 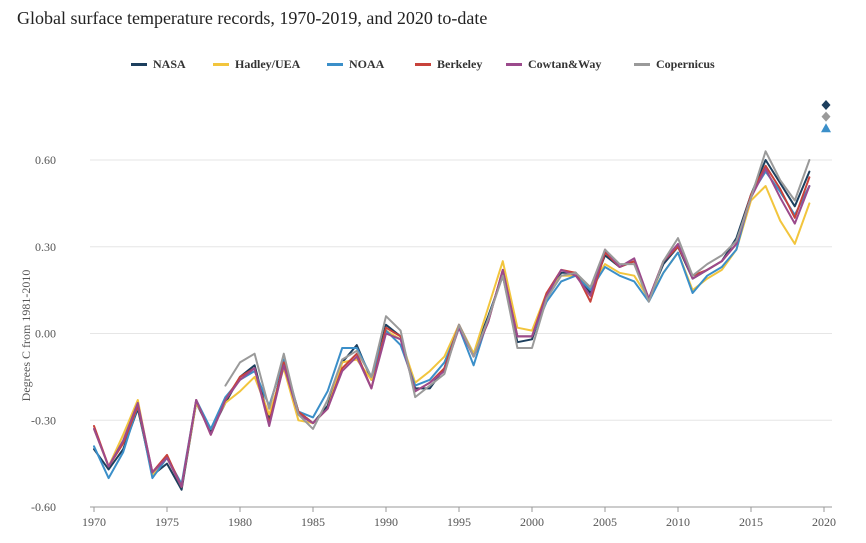 What do you see at coordinates (43, 420) in the screenshot?
I see `y-tick-label: -0.30` at bounding box center [43, 420].